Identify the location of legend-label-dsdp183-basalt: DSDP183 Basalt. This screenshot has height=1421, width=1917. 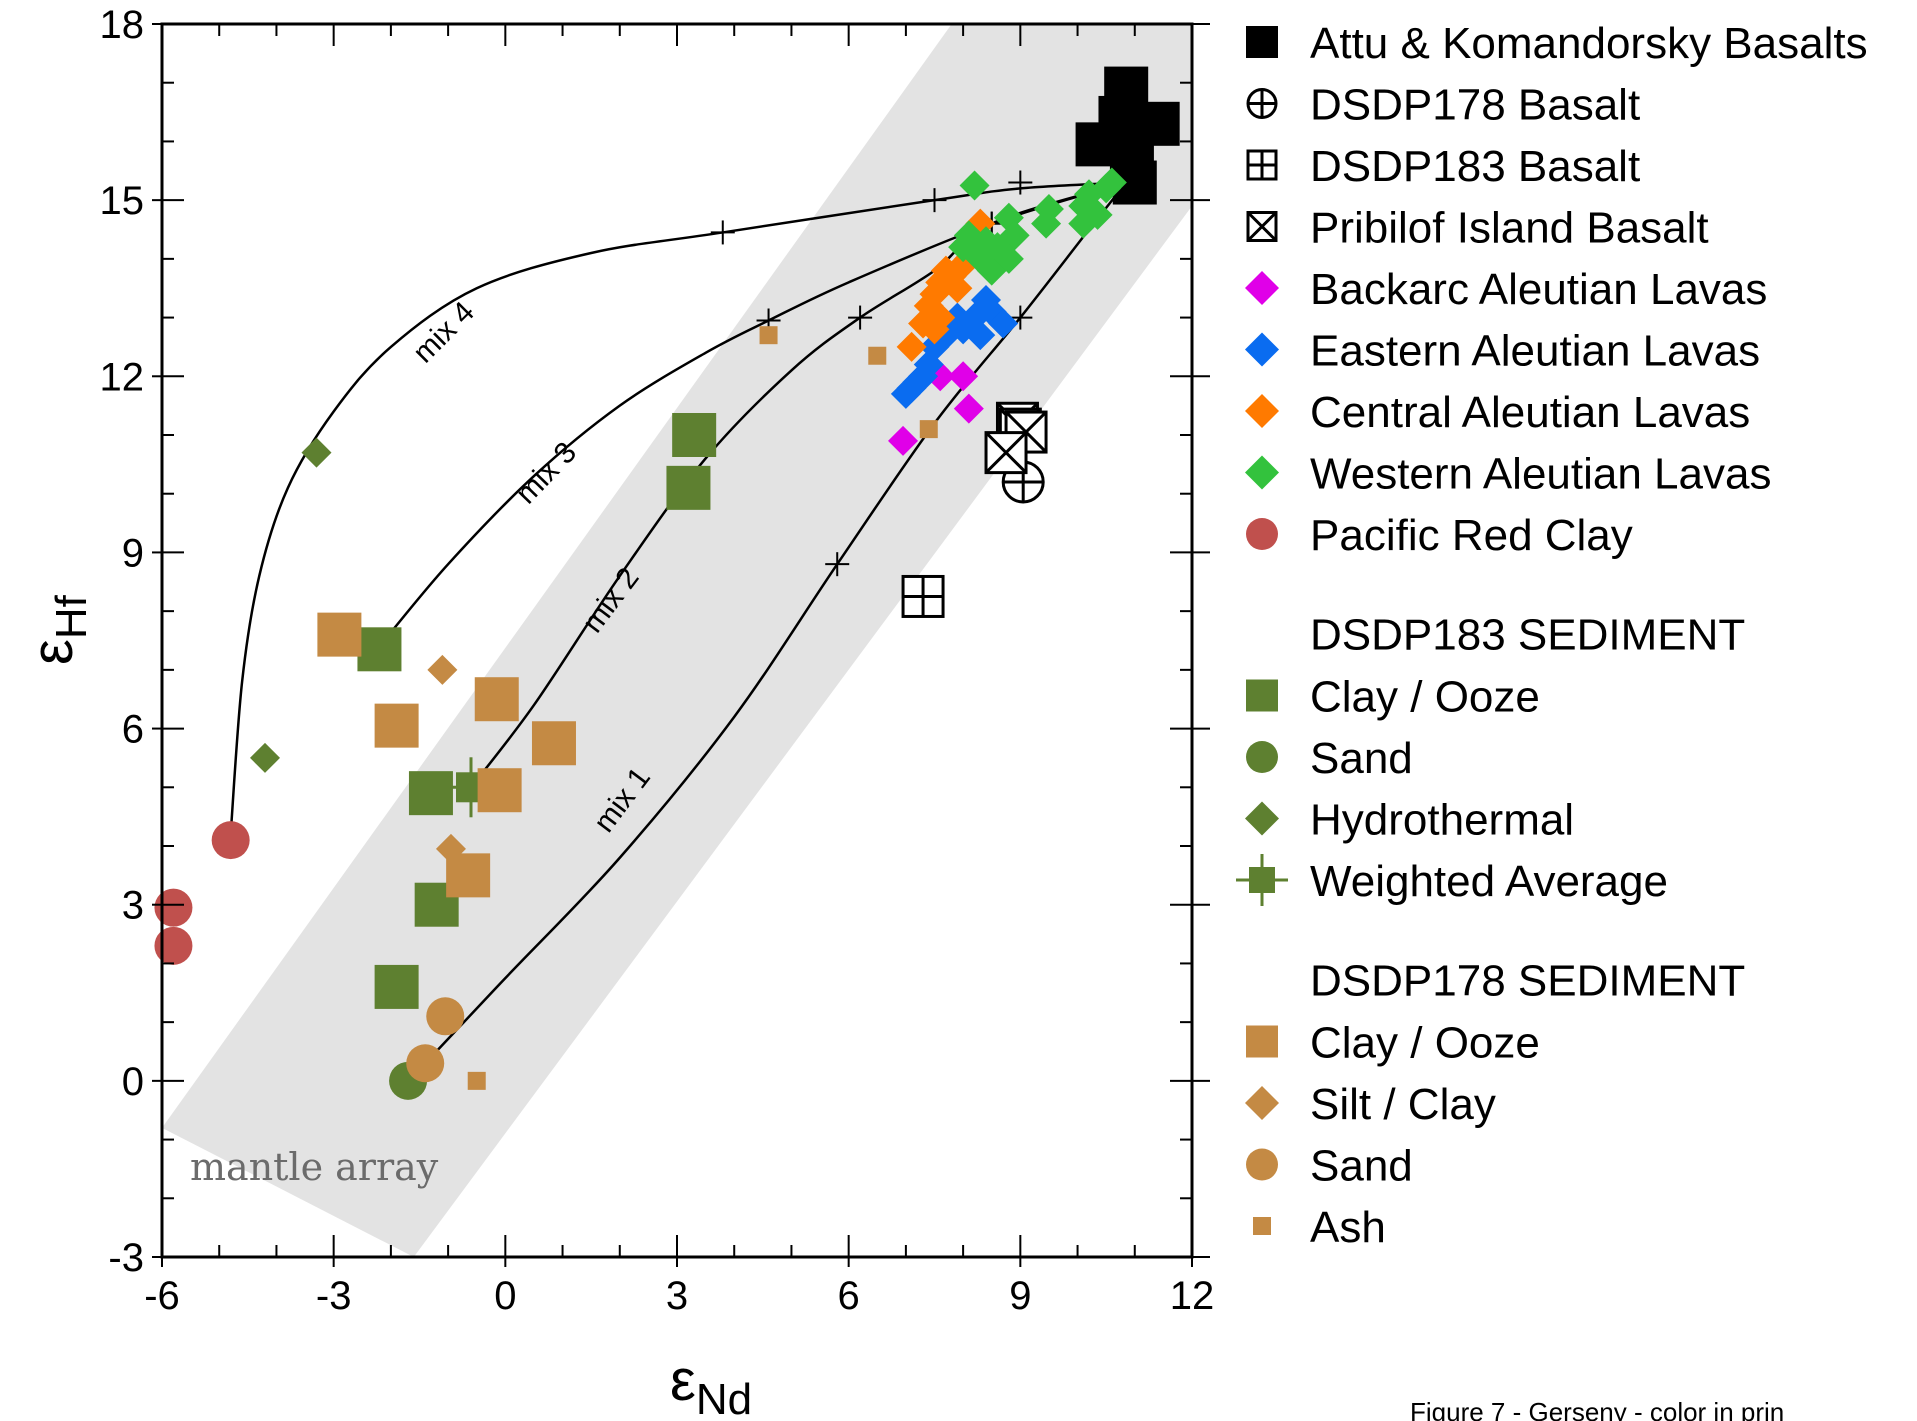
(1475, 166).